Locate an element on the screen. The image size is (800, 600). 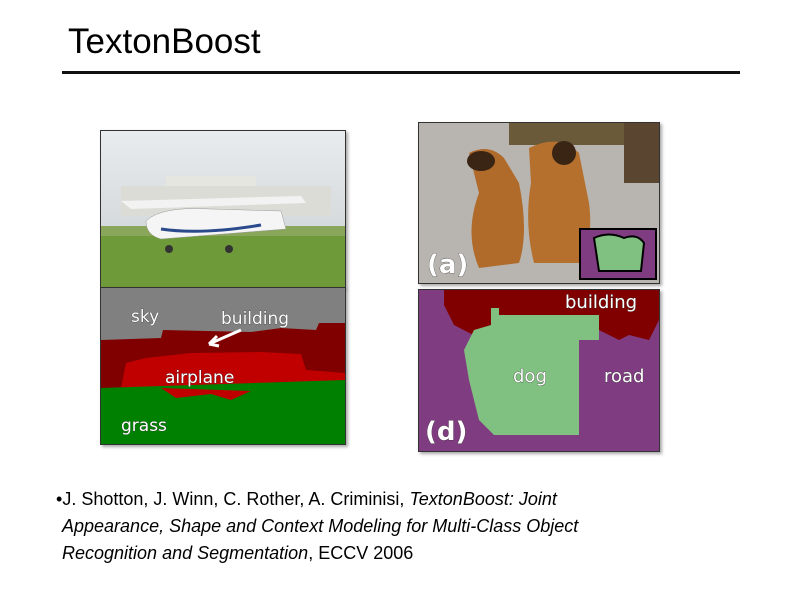
citation-venue: , ECCV 2006 is located at coordinates (361, 553).